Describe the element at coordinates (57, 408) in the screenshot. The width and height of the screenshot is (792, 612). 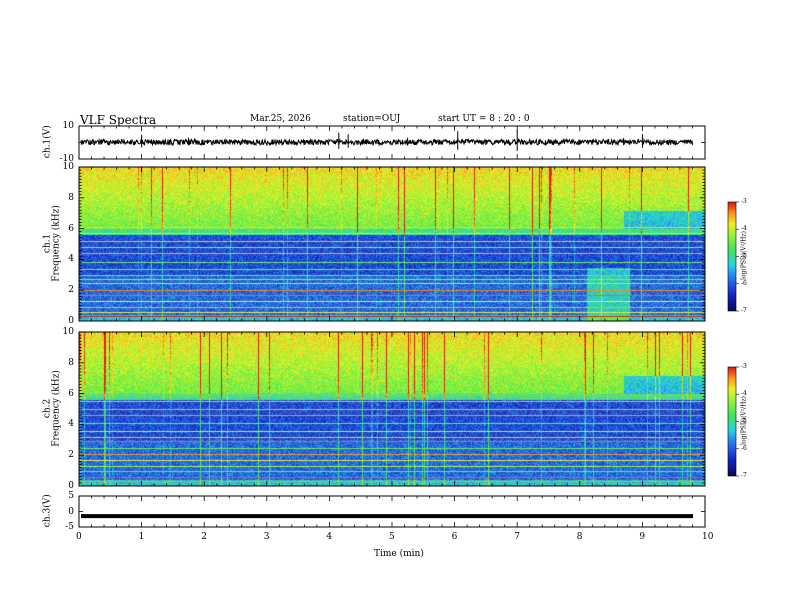
I see `ch2-ylabel-line2: Frequency (kHz)` at that location.